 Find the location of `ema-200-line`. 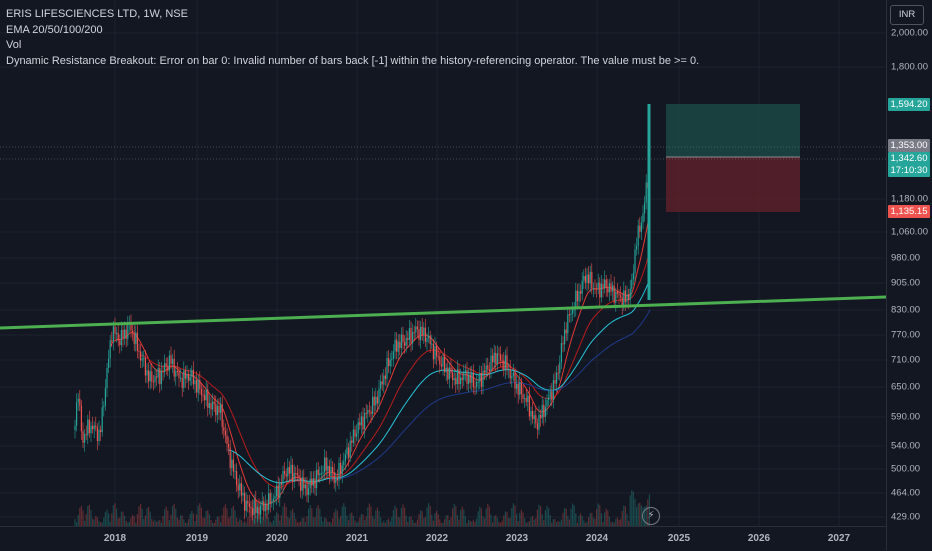

ema-200-line is located at coordinates (490, 394).